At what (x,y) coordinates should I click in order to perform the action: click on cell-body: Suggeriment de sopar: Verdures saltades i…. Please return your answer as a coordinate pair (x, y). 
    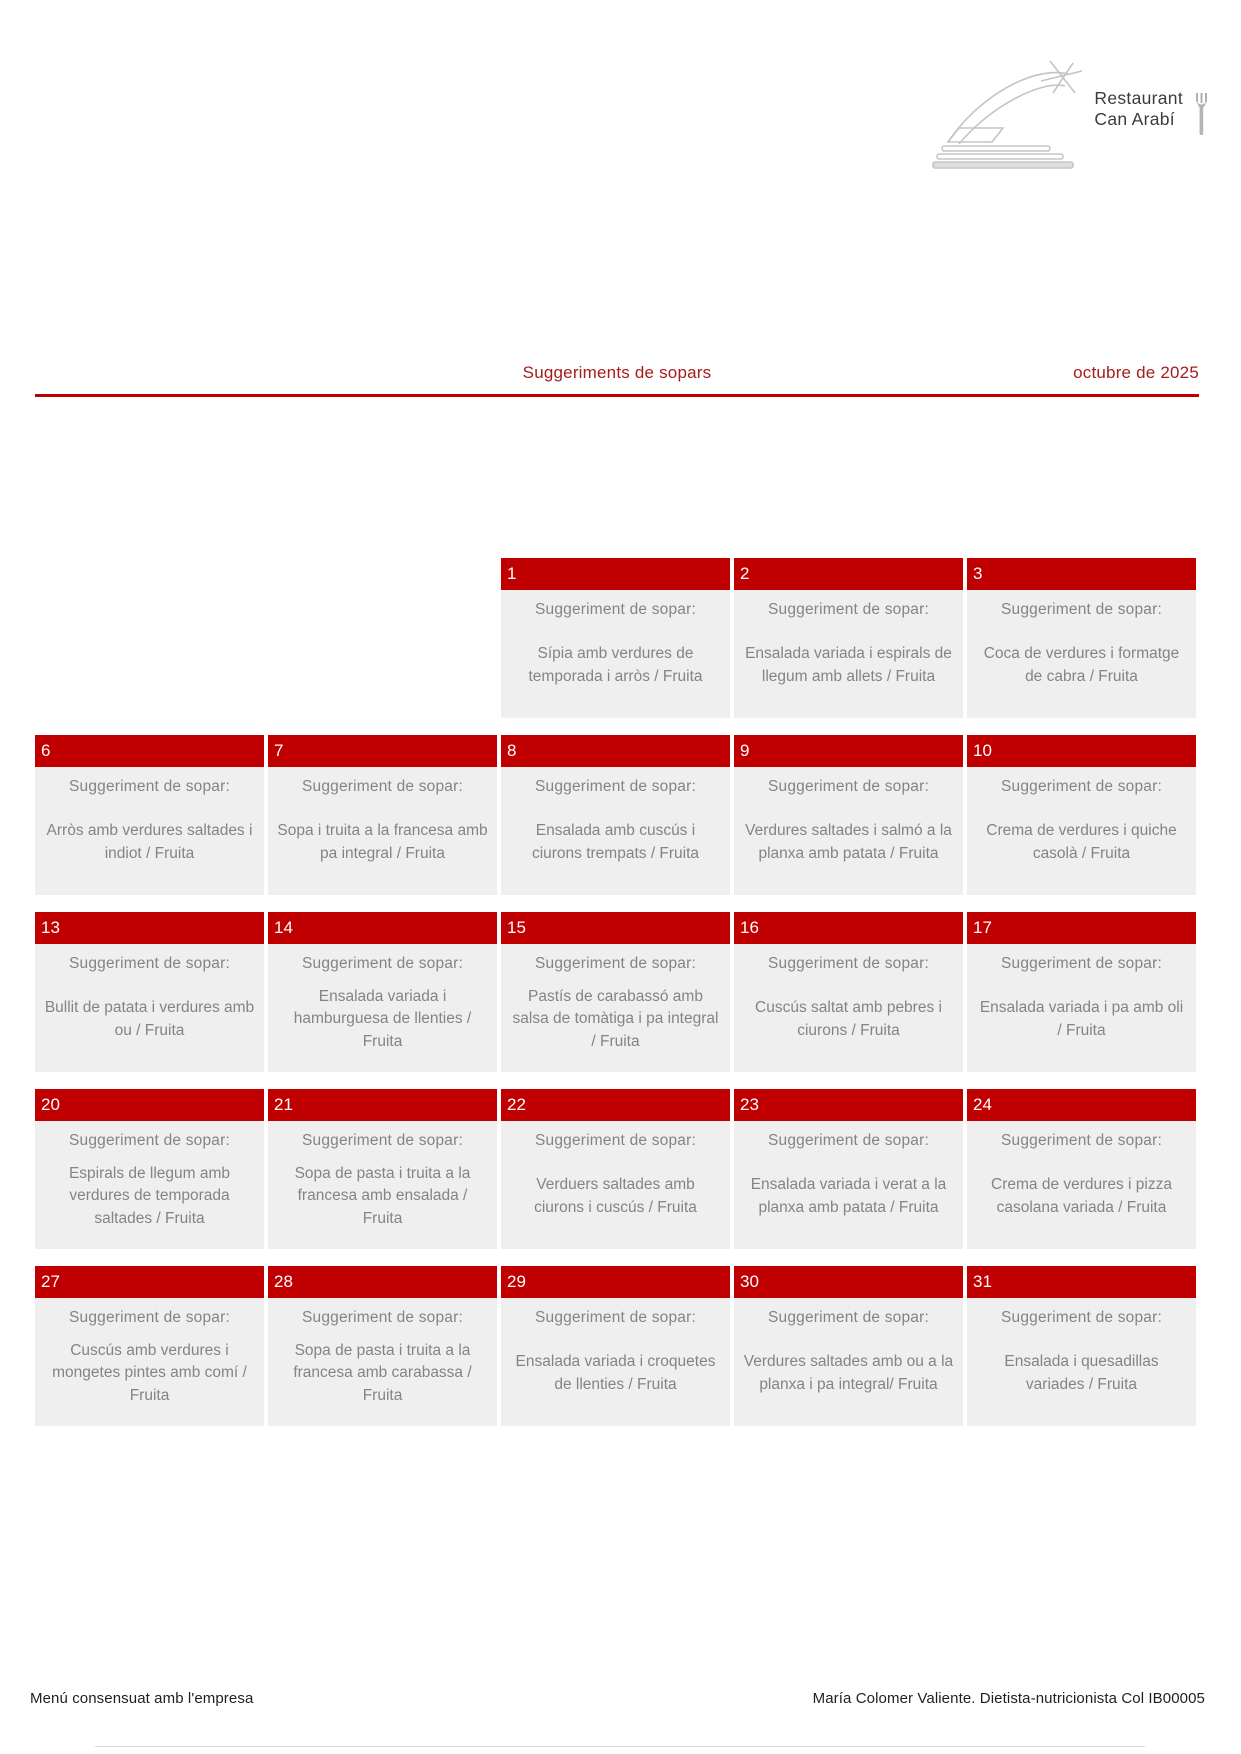
    Looking at the image, I should click on (848, 831).